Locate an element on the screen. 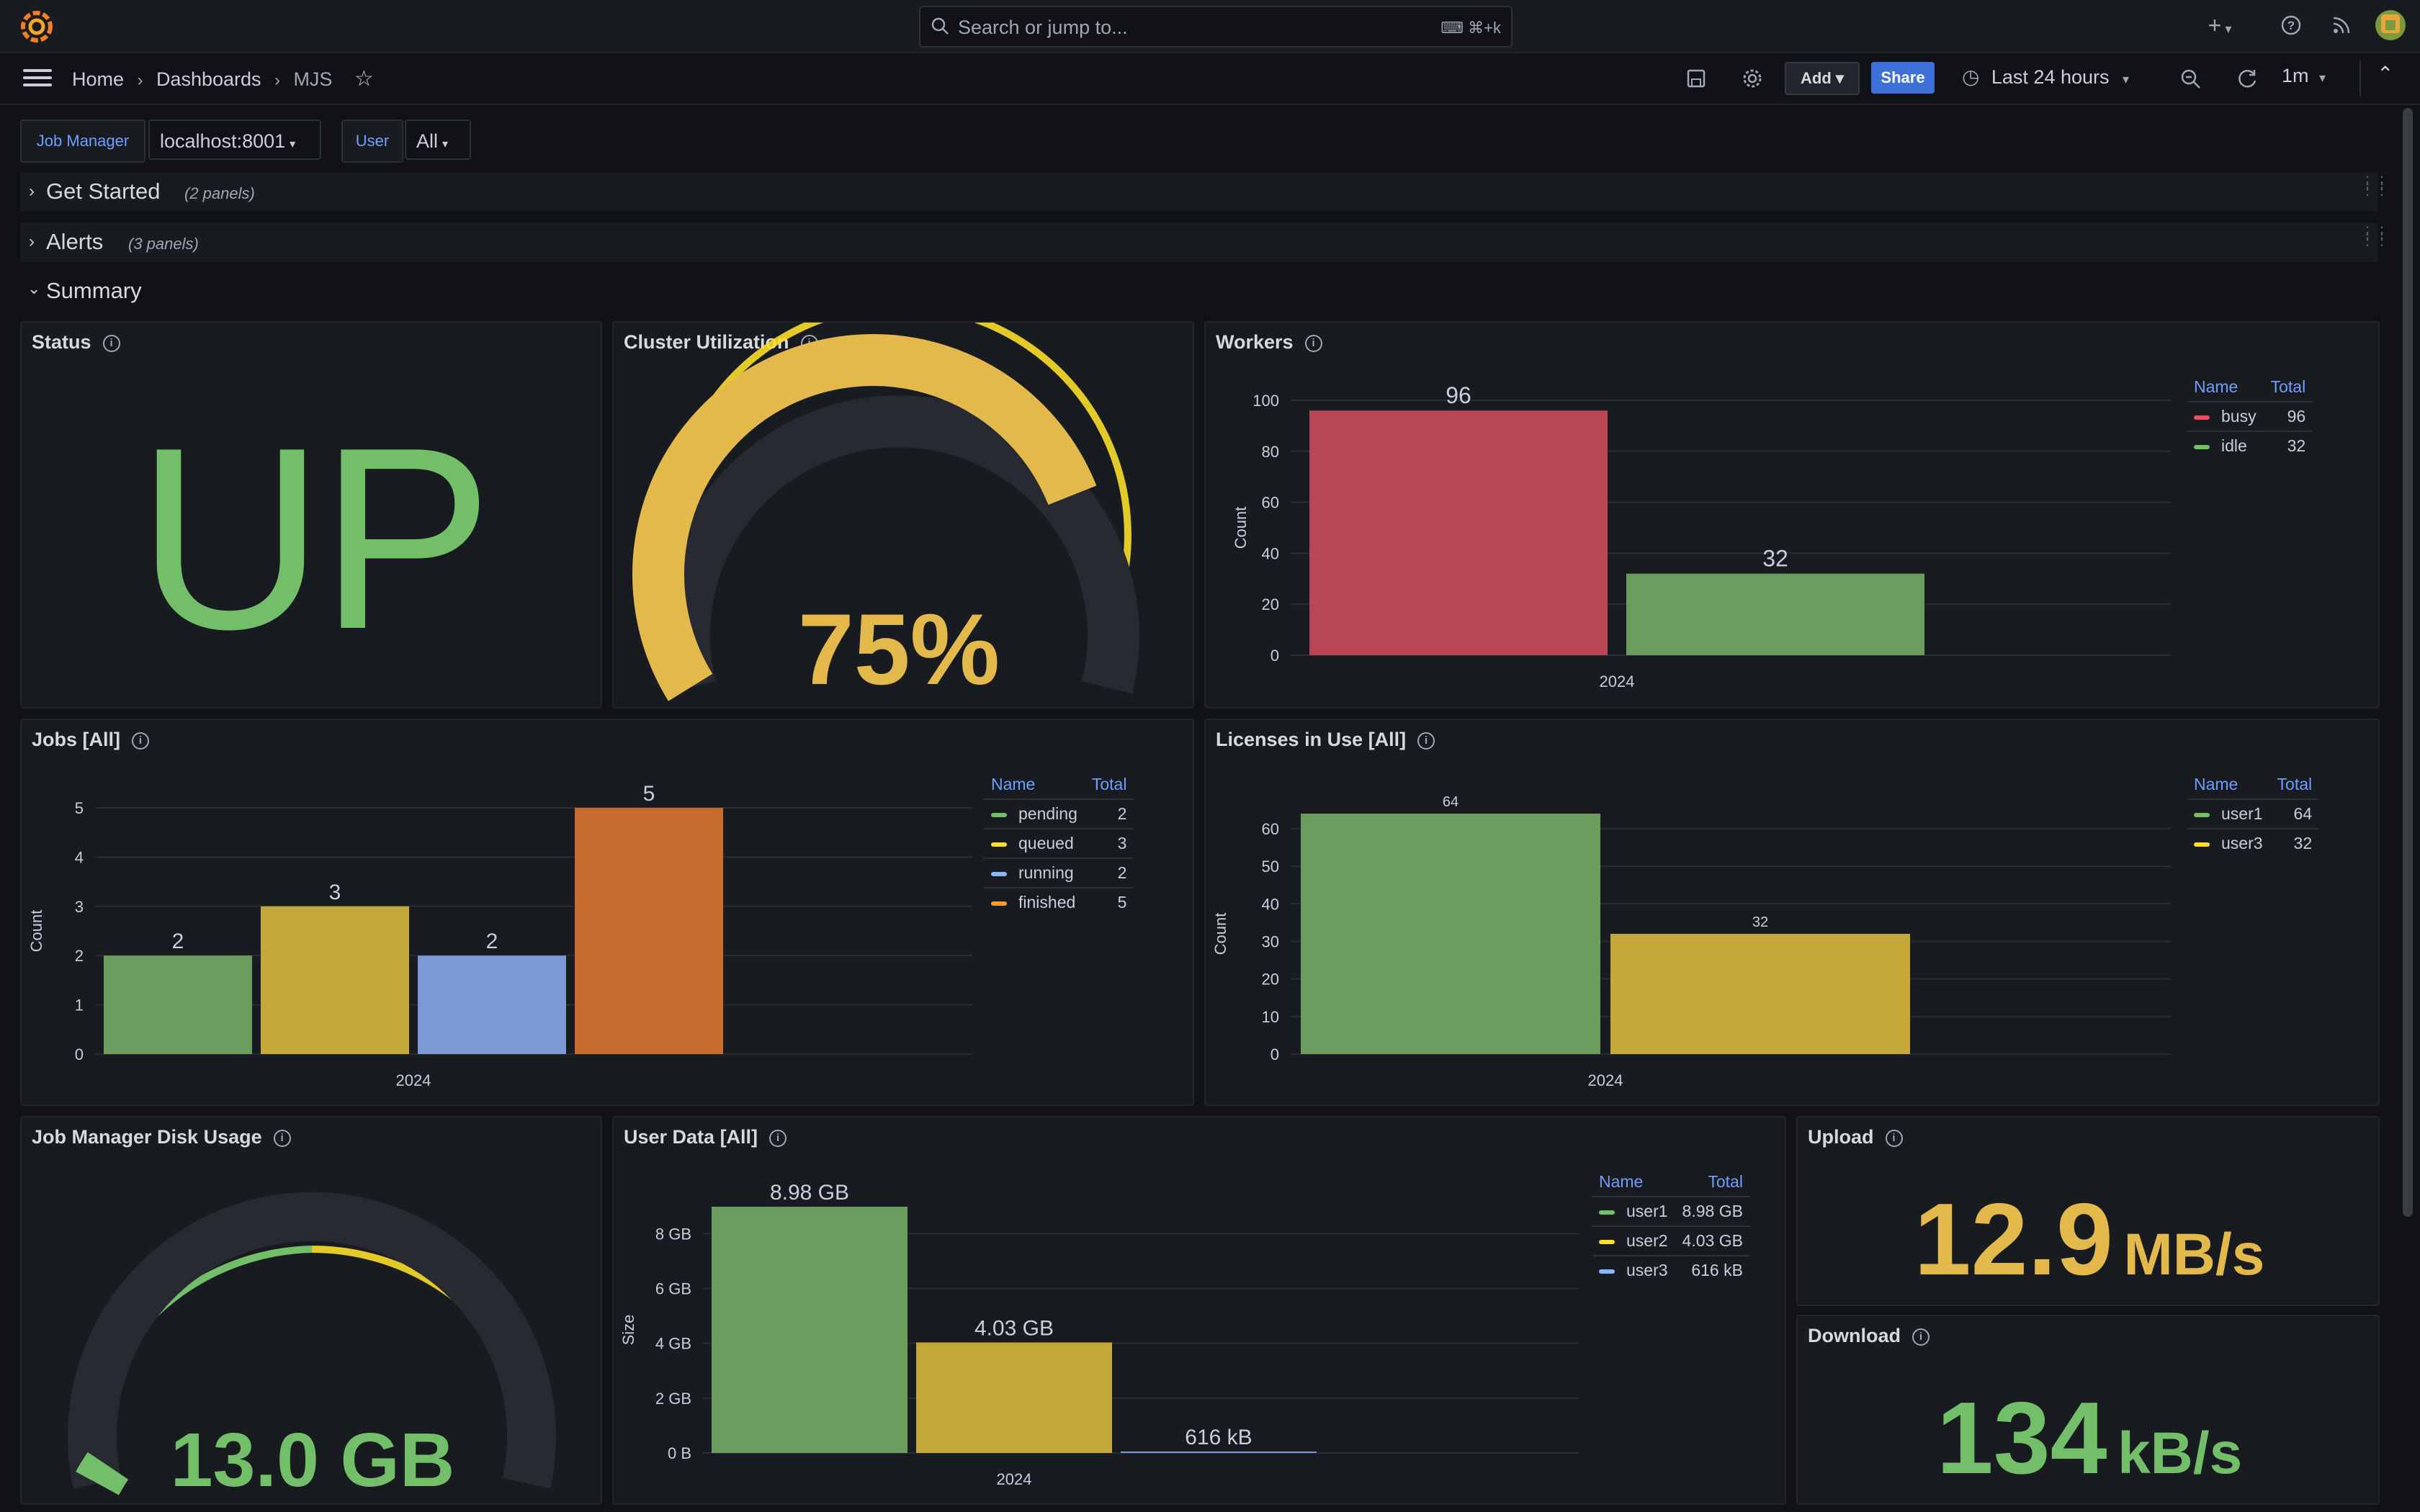  legend-row: queued 3 is located at coordinates (1059, 843).